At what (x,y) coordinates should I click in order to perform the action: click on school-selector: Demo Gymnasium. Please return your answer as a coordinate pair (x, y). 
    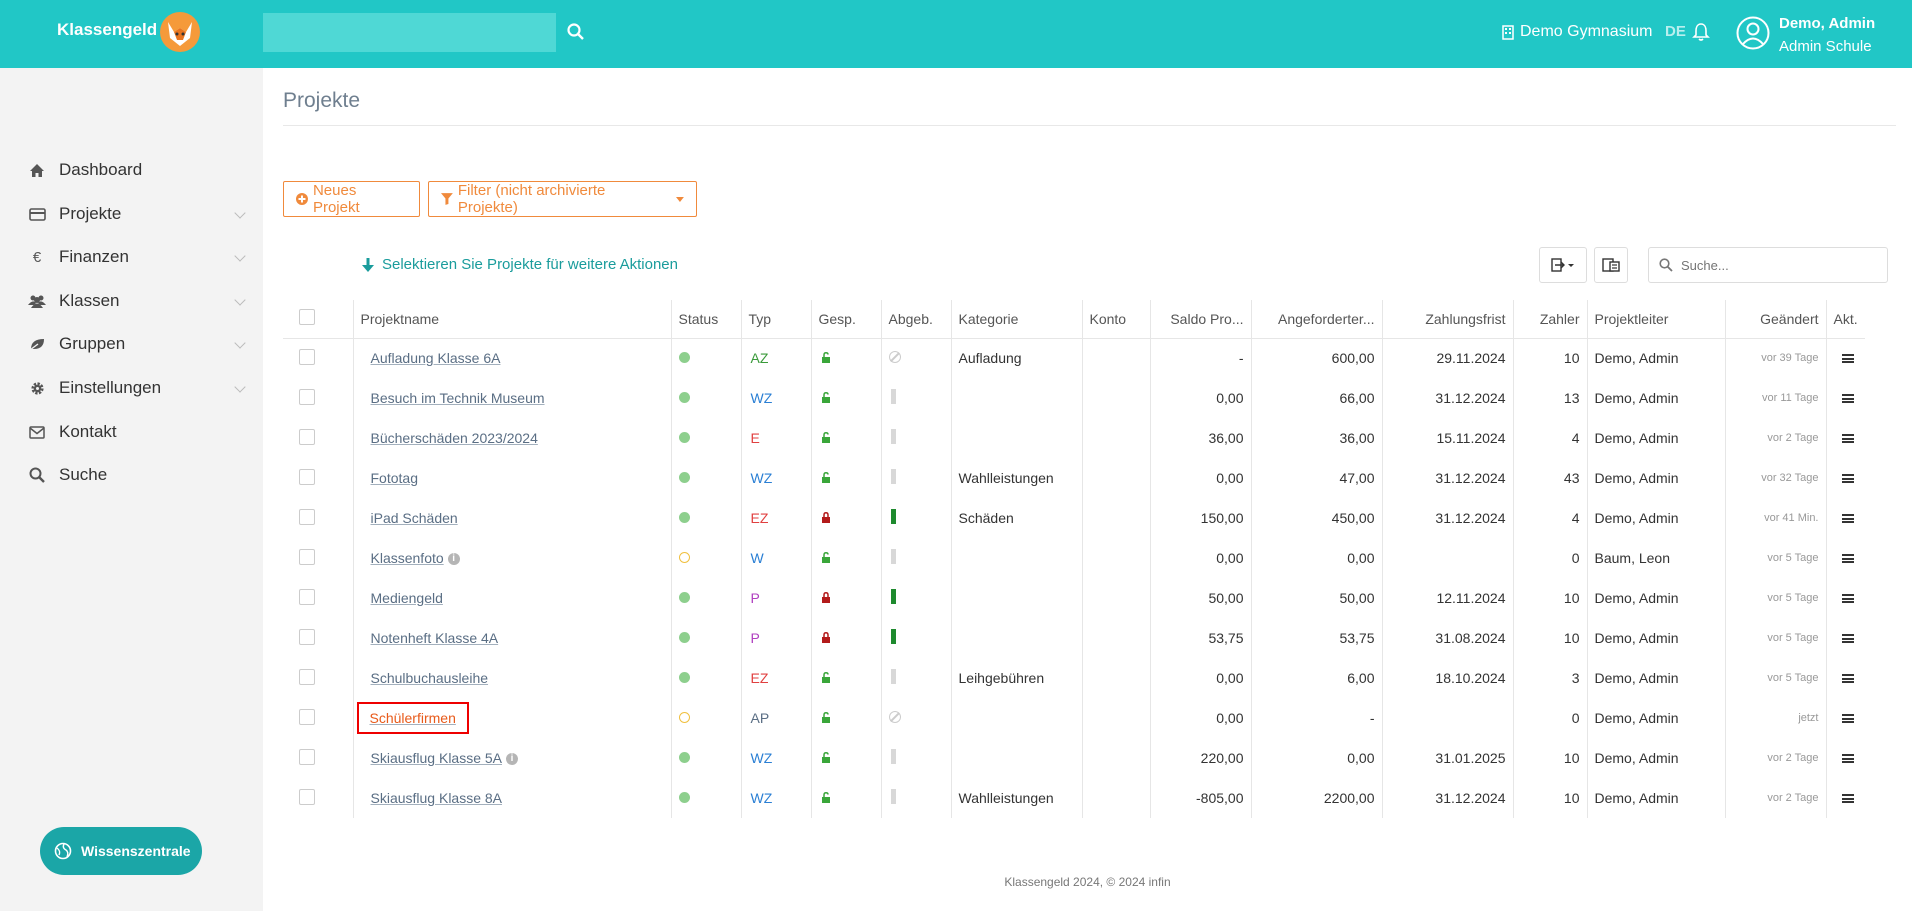
    Looking at the image, I should click on (1577, 32).